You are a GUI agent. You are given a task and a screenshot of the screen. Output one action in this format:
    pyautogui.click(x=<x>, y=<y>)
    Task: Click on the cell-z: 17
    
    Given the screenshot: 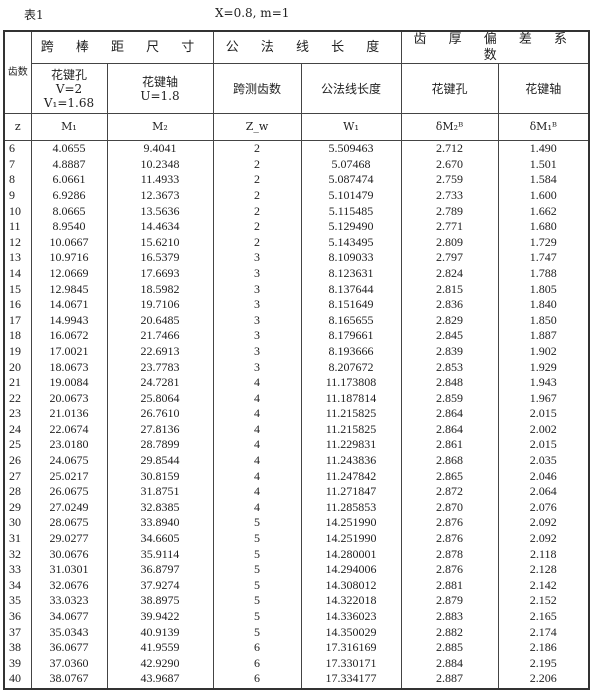 What is the action you would take?
    pyautogui.click(x=17, y=320)
    